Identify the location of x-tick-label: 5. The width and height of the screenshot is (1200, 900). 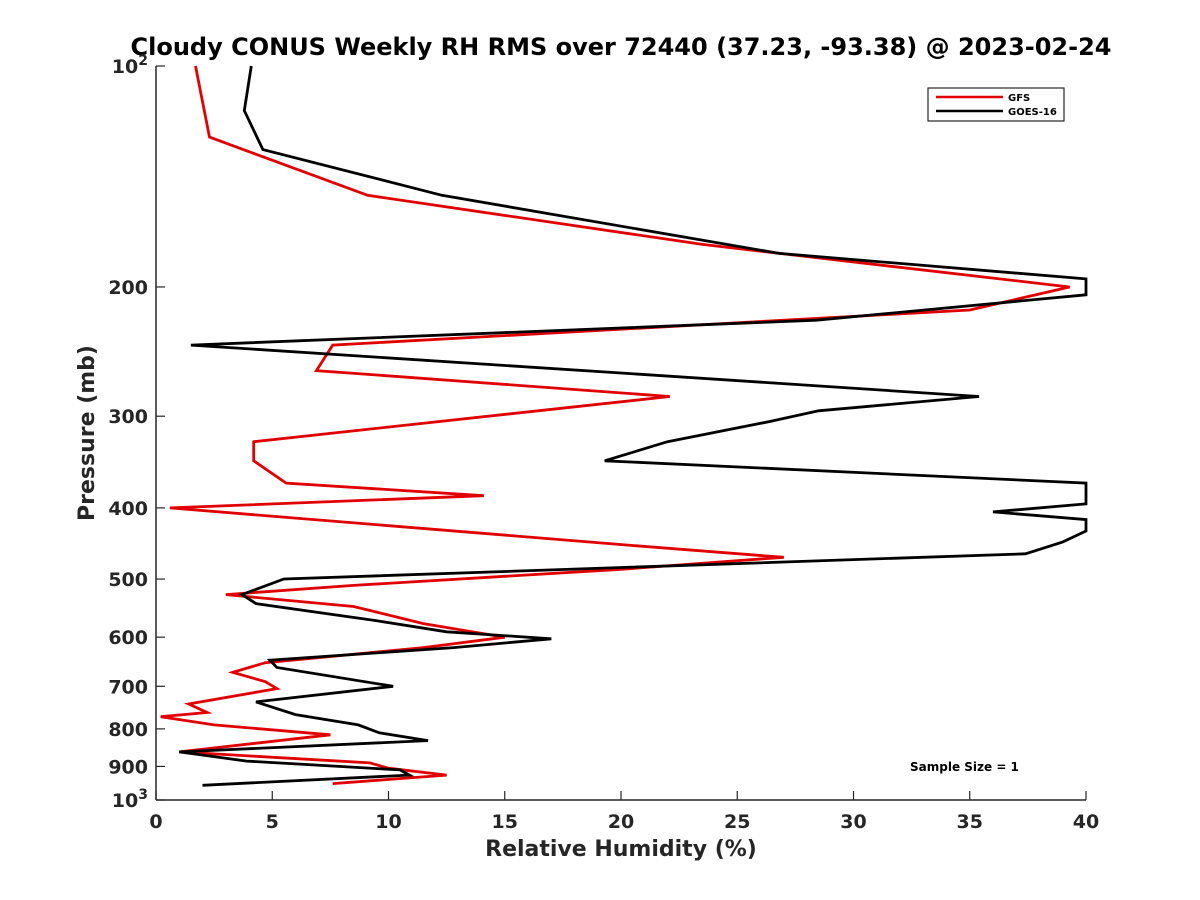
(272, 822).